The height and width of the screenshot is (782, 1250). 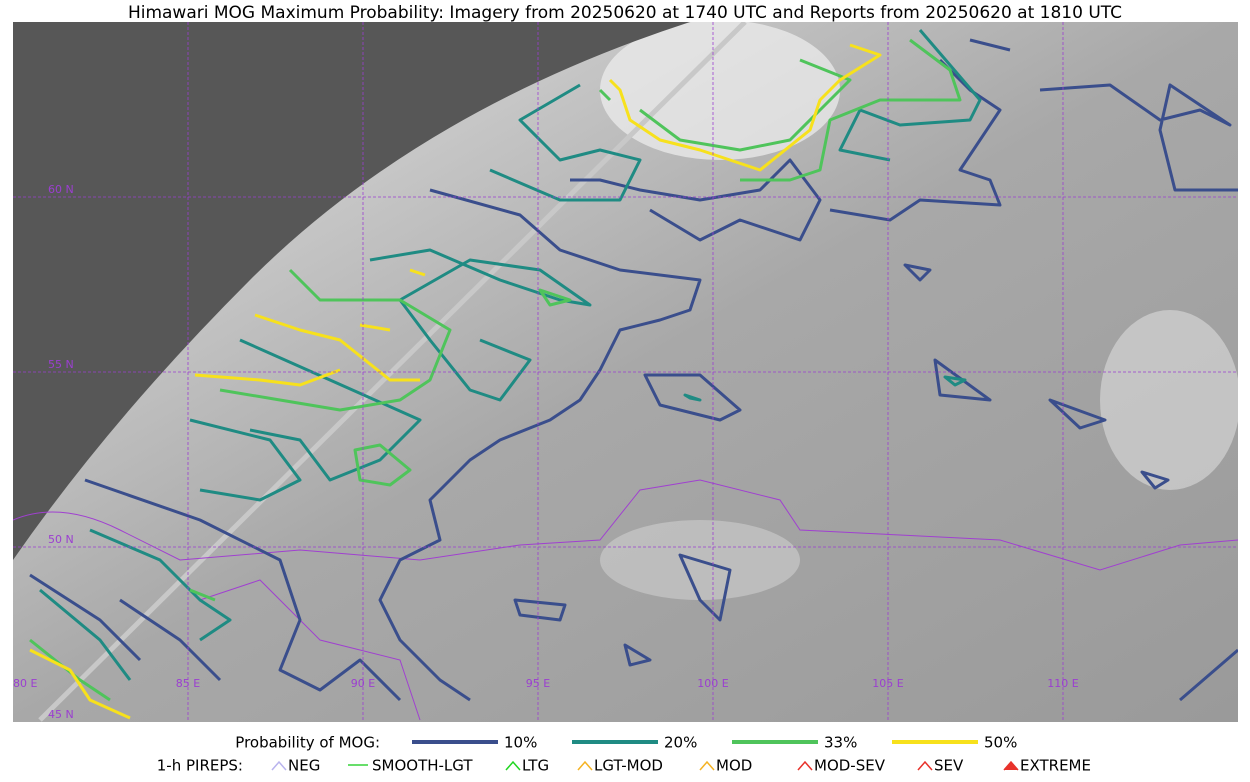 What do you see at coordinates (840, 743) in the screenshot?
I see `legend-label: 33%` at bounding box center [840, 743].